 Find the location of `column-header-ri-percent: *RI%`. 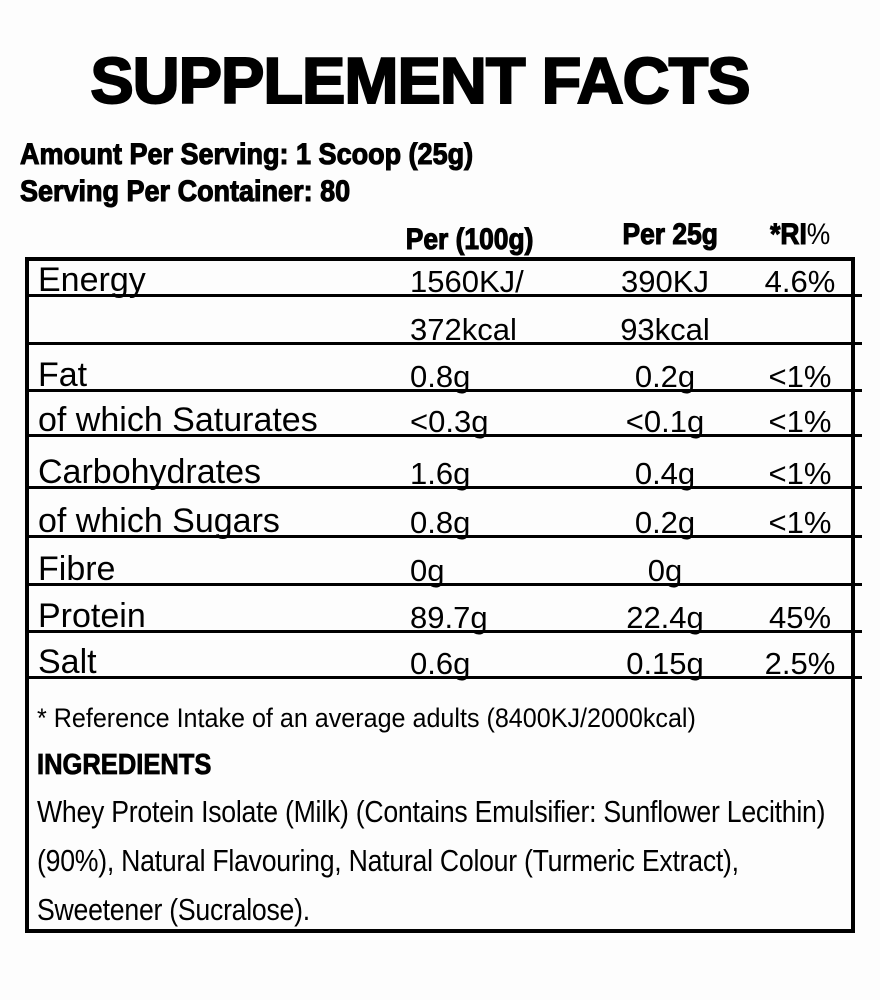

column-header-ri-percent: *RI% is located at coordinates (800, 234).